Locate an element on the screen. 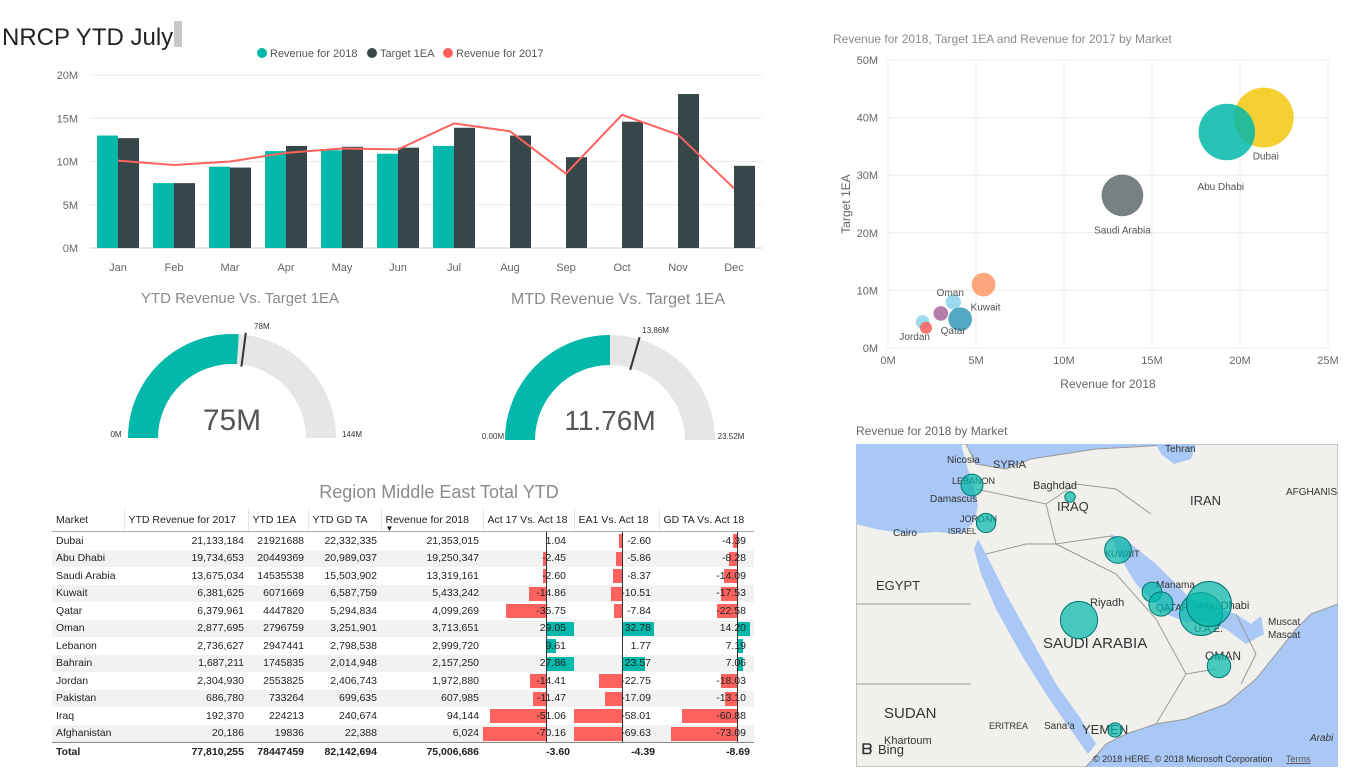 The image size is (1348, 775). map-title: Revenue for 2018 by Market is located at coordinates (932, 431).